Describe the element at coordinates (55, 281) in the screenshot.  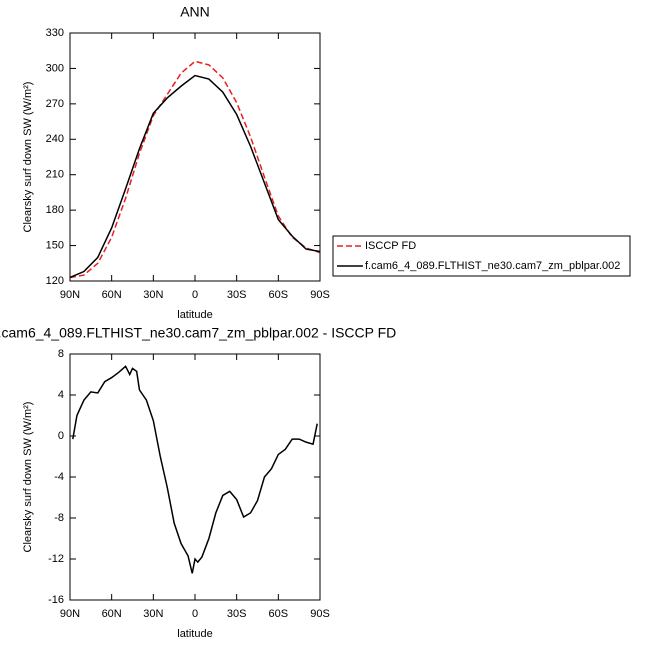
I see `y-tick-label: 120` at that location.